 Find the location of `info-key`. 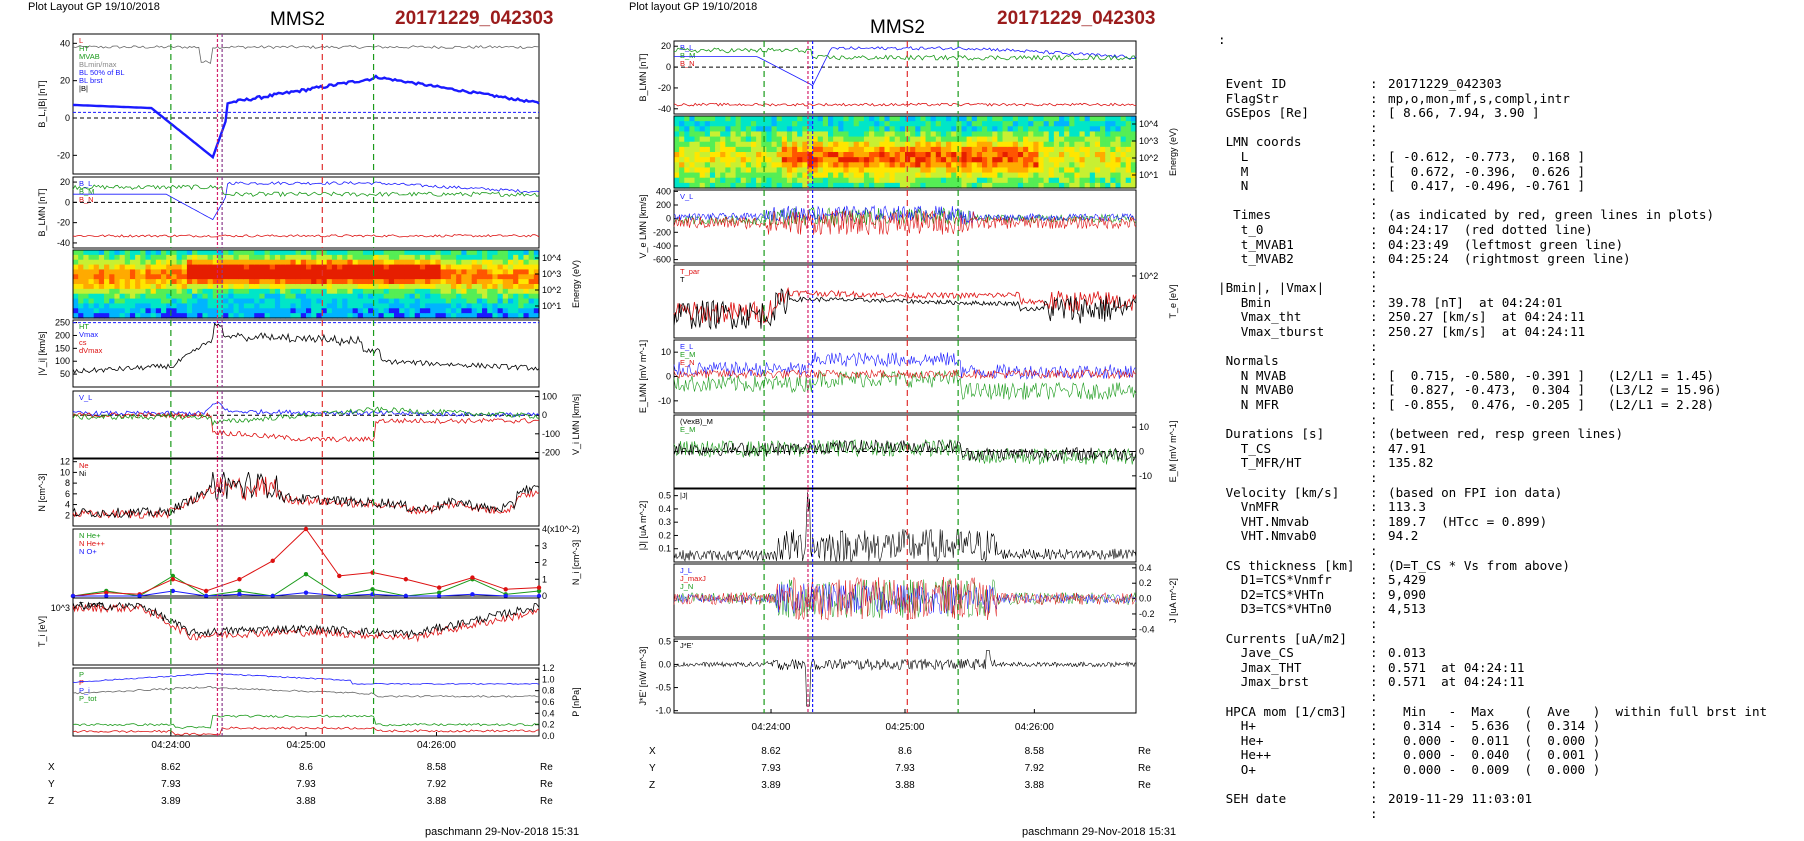

info-key is located at coordinates (1294, 201).